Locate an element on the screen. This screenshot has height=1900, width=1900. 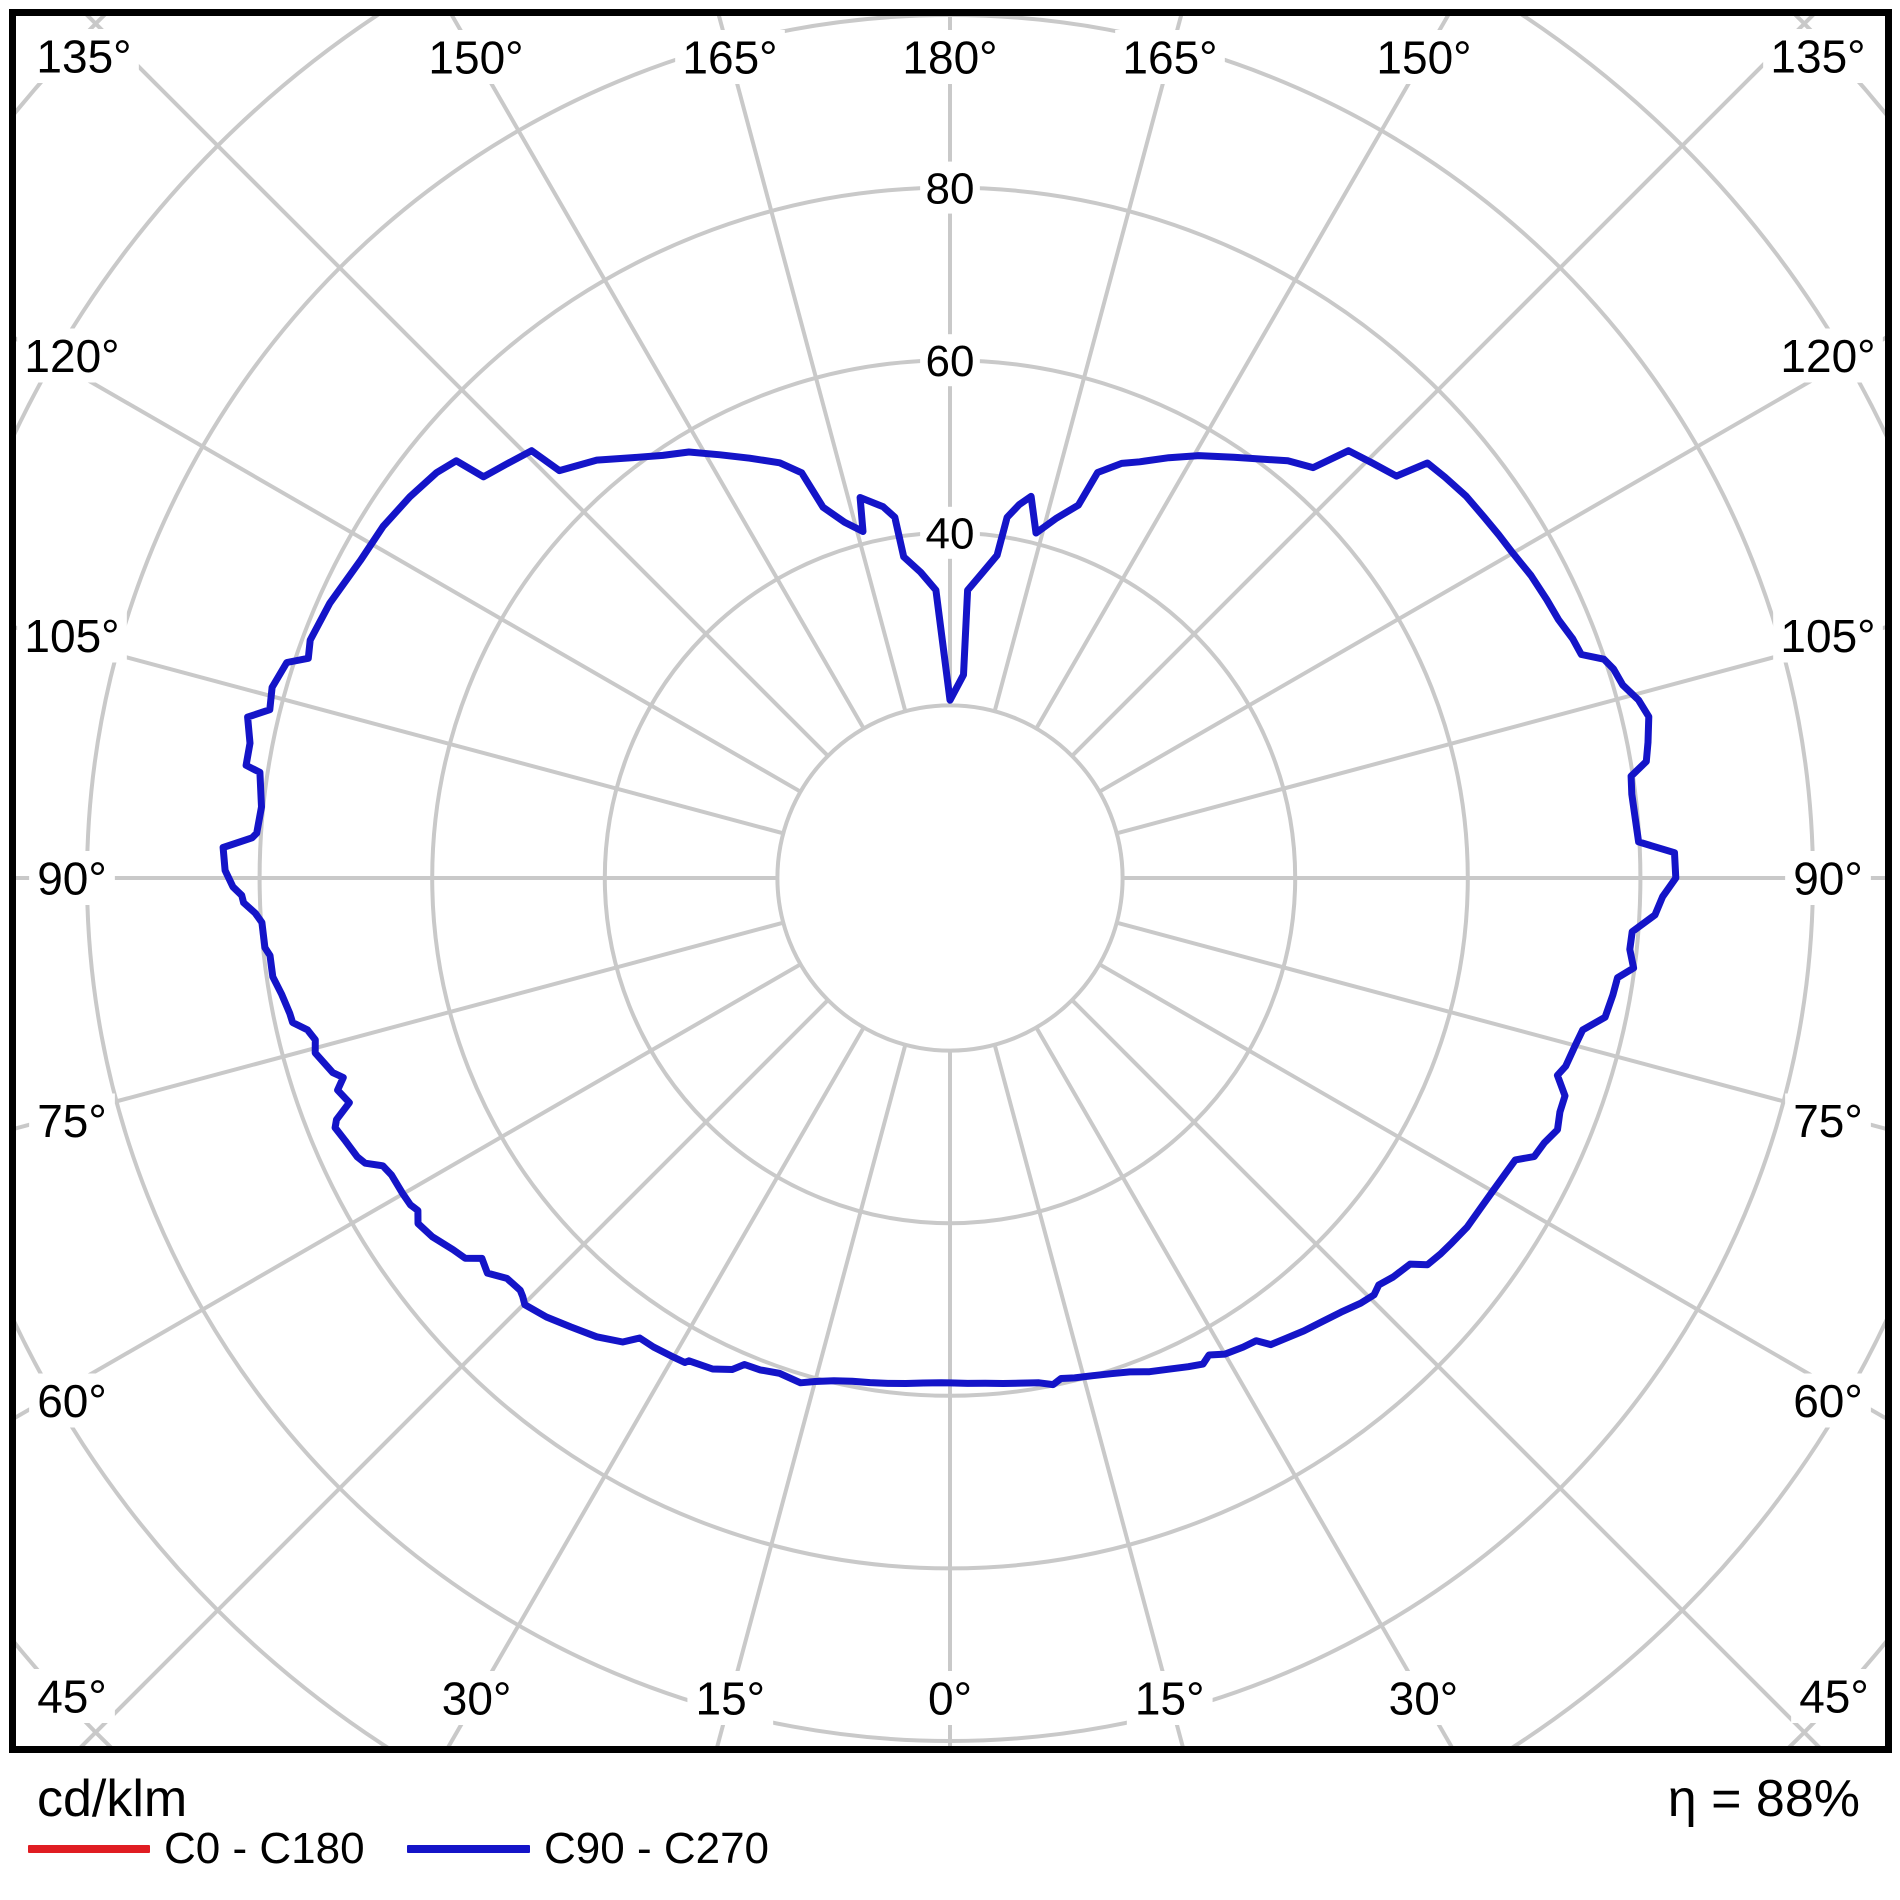
angle-label-0-halo is located at coordinates (950, 1698).